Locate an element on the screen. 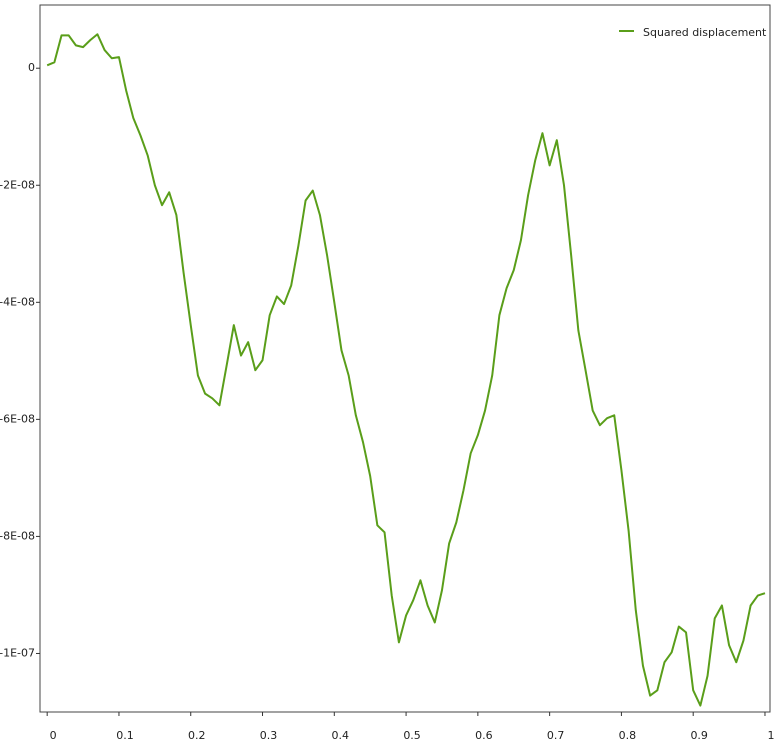 The height and width of the screenshot is (747, 776). y-tick-label: 0 is located at coordinates (31, 67).